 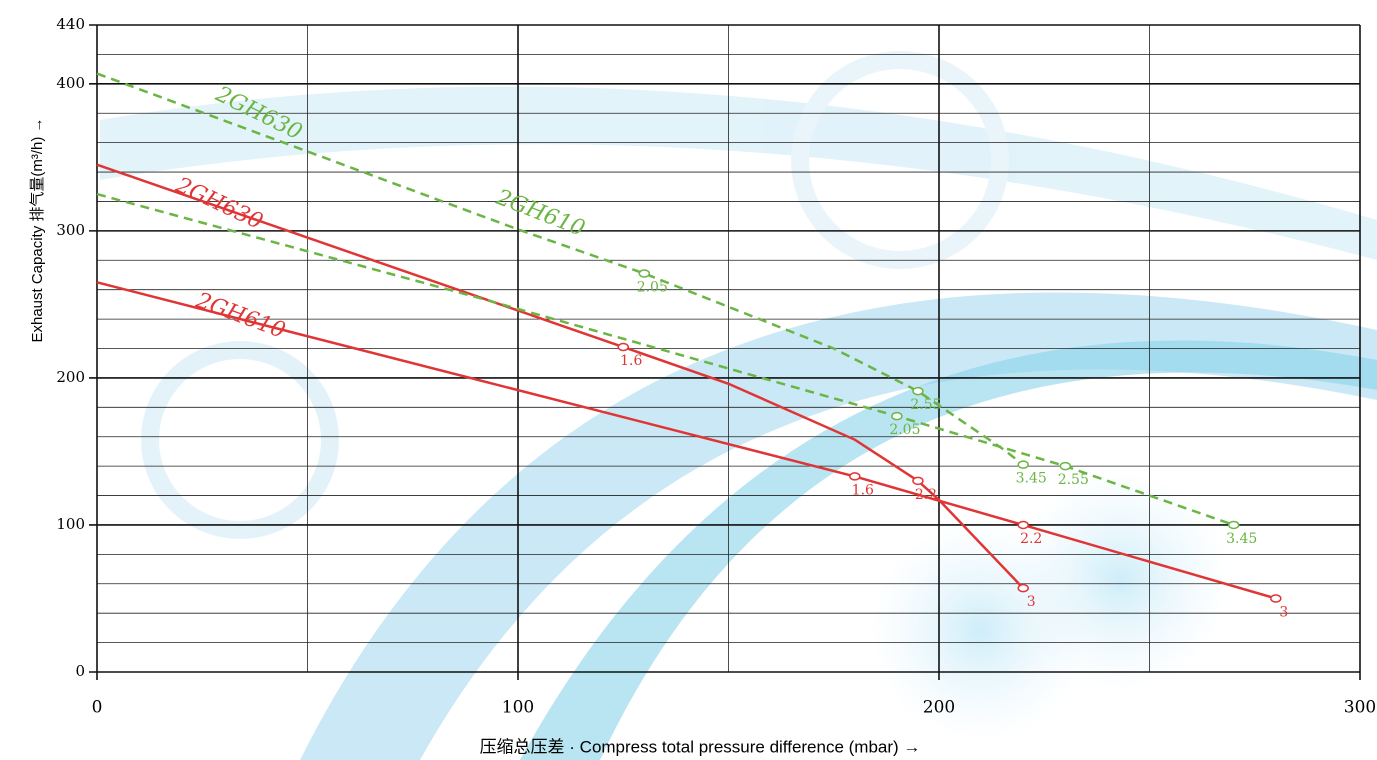 What do you see at coordinates (518, 708) in the screenshot?
I see `x-tick-label: 100` at bounding box center [518, 708].